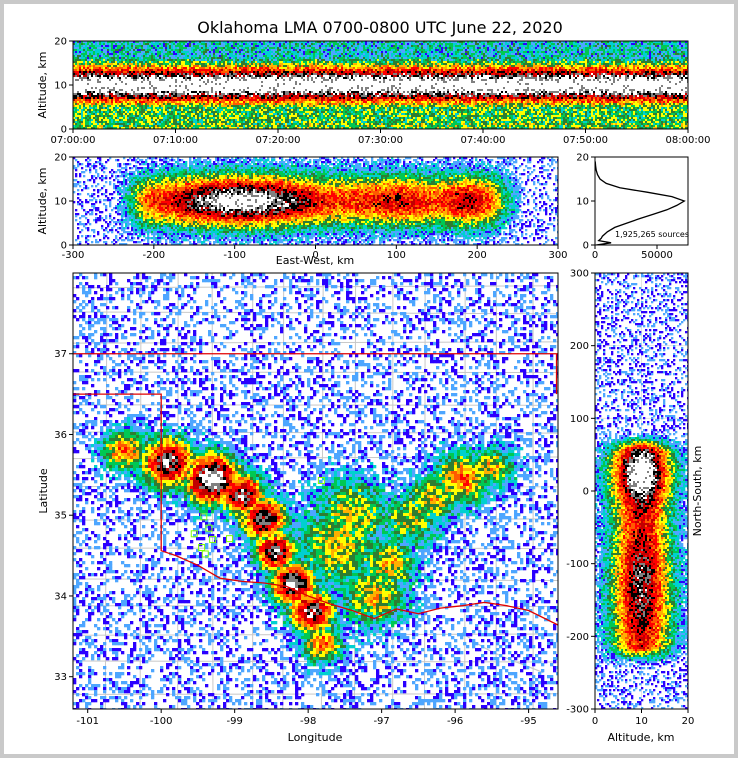 The image size is (738, 758). What do you see at coordinates (257, 517) in the screenshot?
I see `lma-stations` at bounding box center [257, 517].